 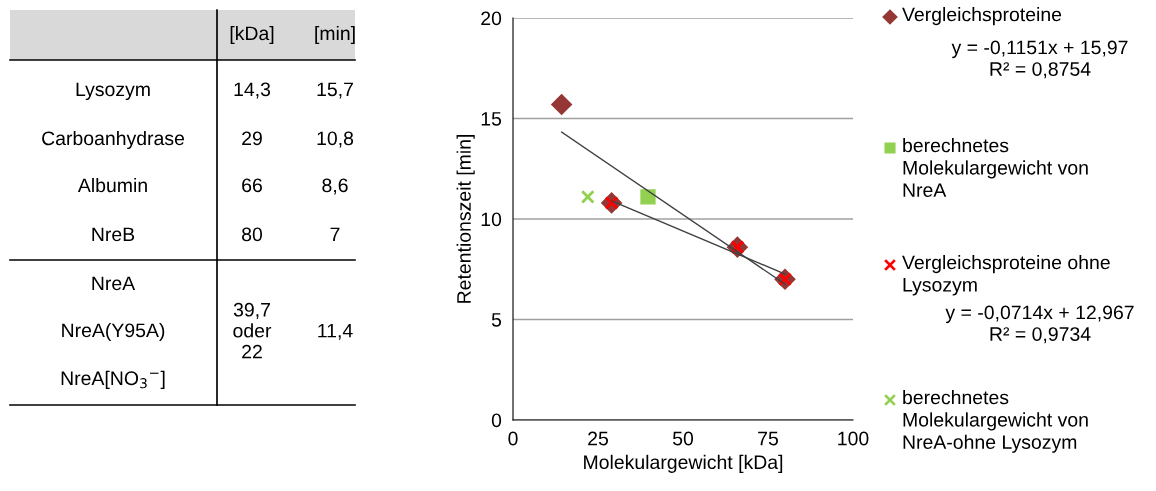 I want to click on y-tick-label: 0, so click(x=496, y=420).